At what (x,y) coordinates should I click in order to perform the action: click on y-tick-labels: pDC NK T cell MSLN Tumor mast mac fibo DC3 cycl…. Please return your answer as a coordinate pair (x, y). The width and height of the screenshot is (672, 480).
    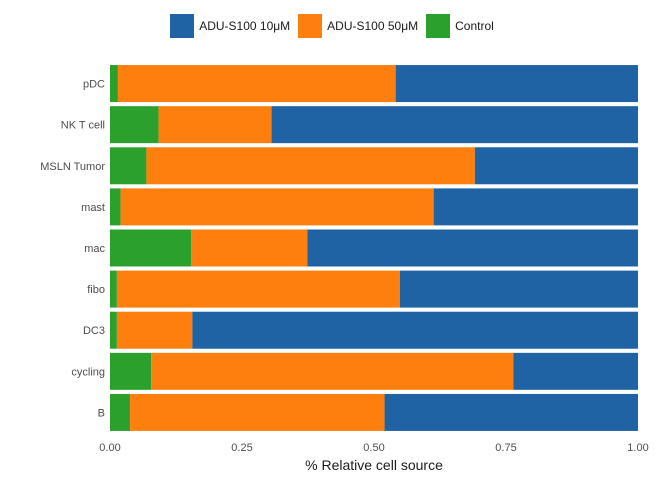
    Looking at the image, I should click on (72, 249).